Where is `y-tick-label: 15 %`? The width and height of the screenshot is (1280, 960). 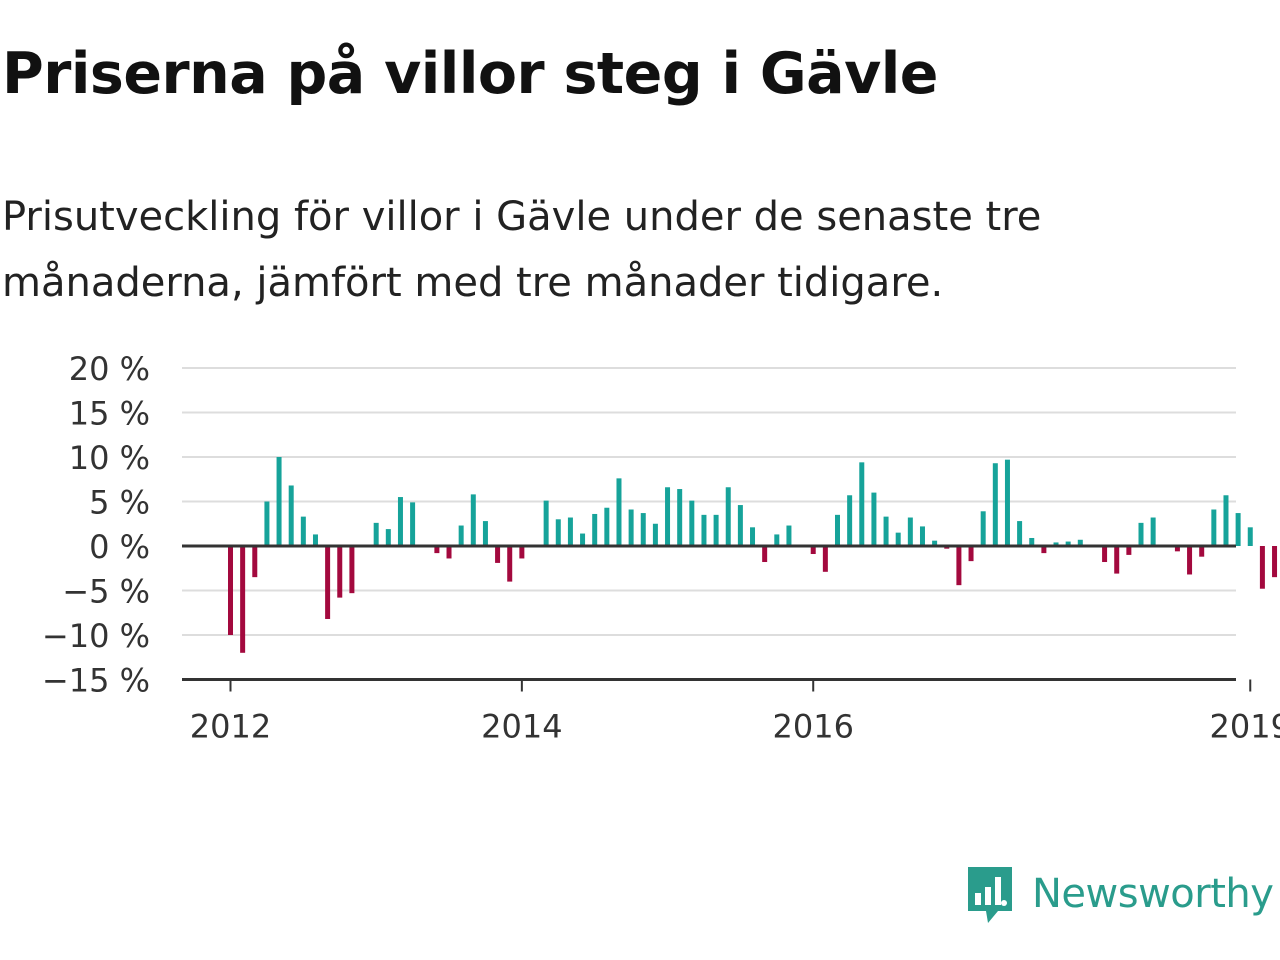
y-tick-label: 15 % is located at coordinates (109, 414).